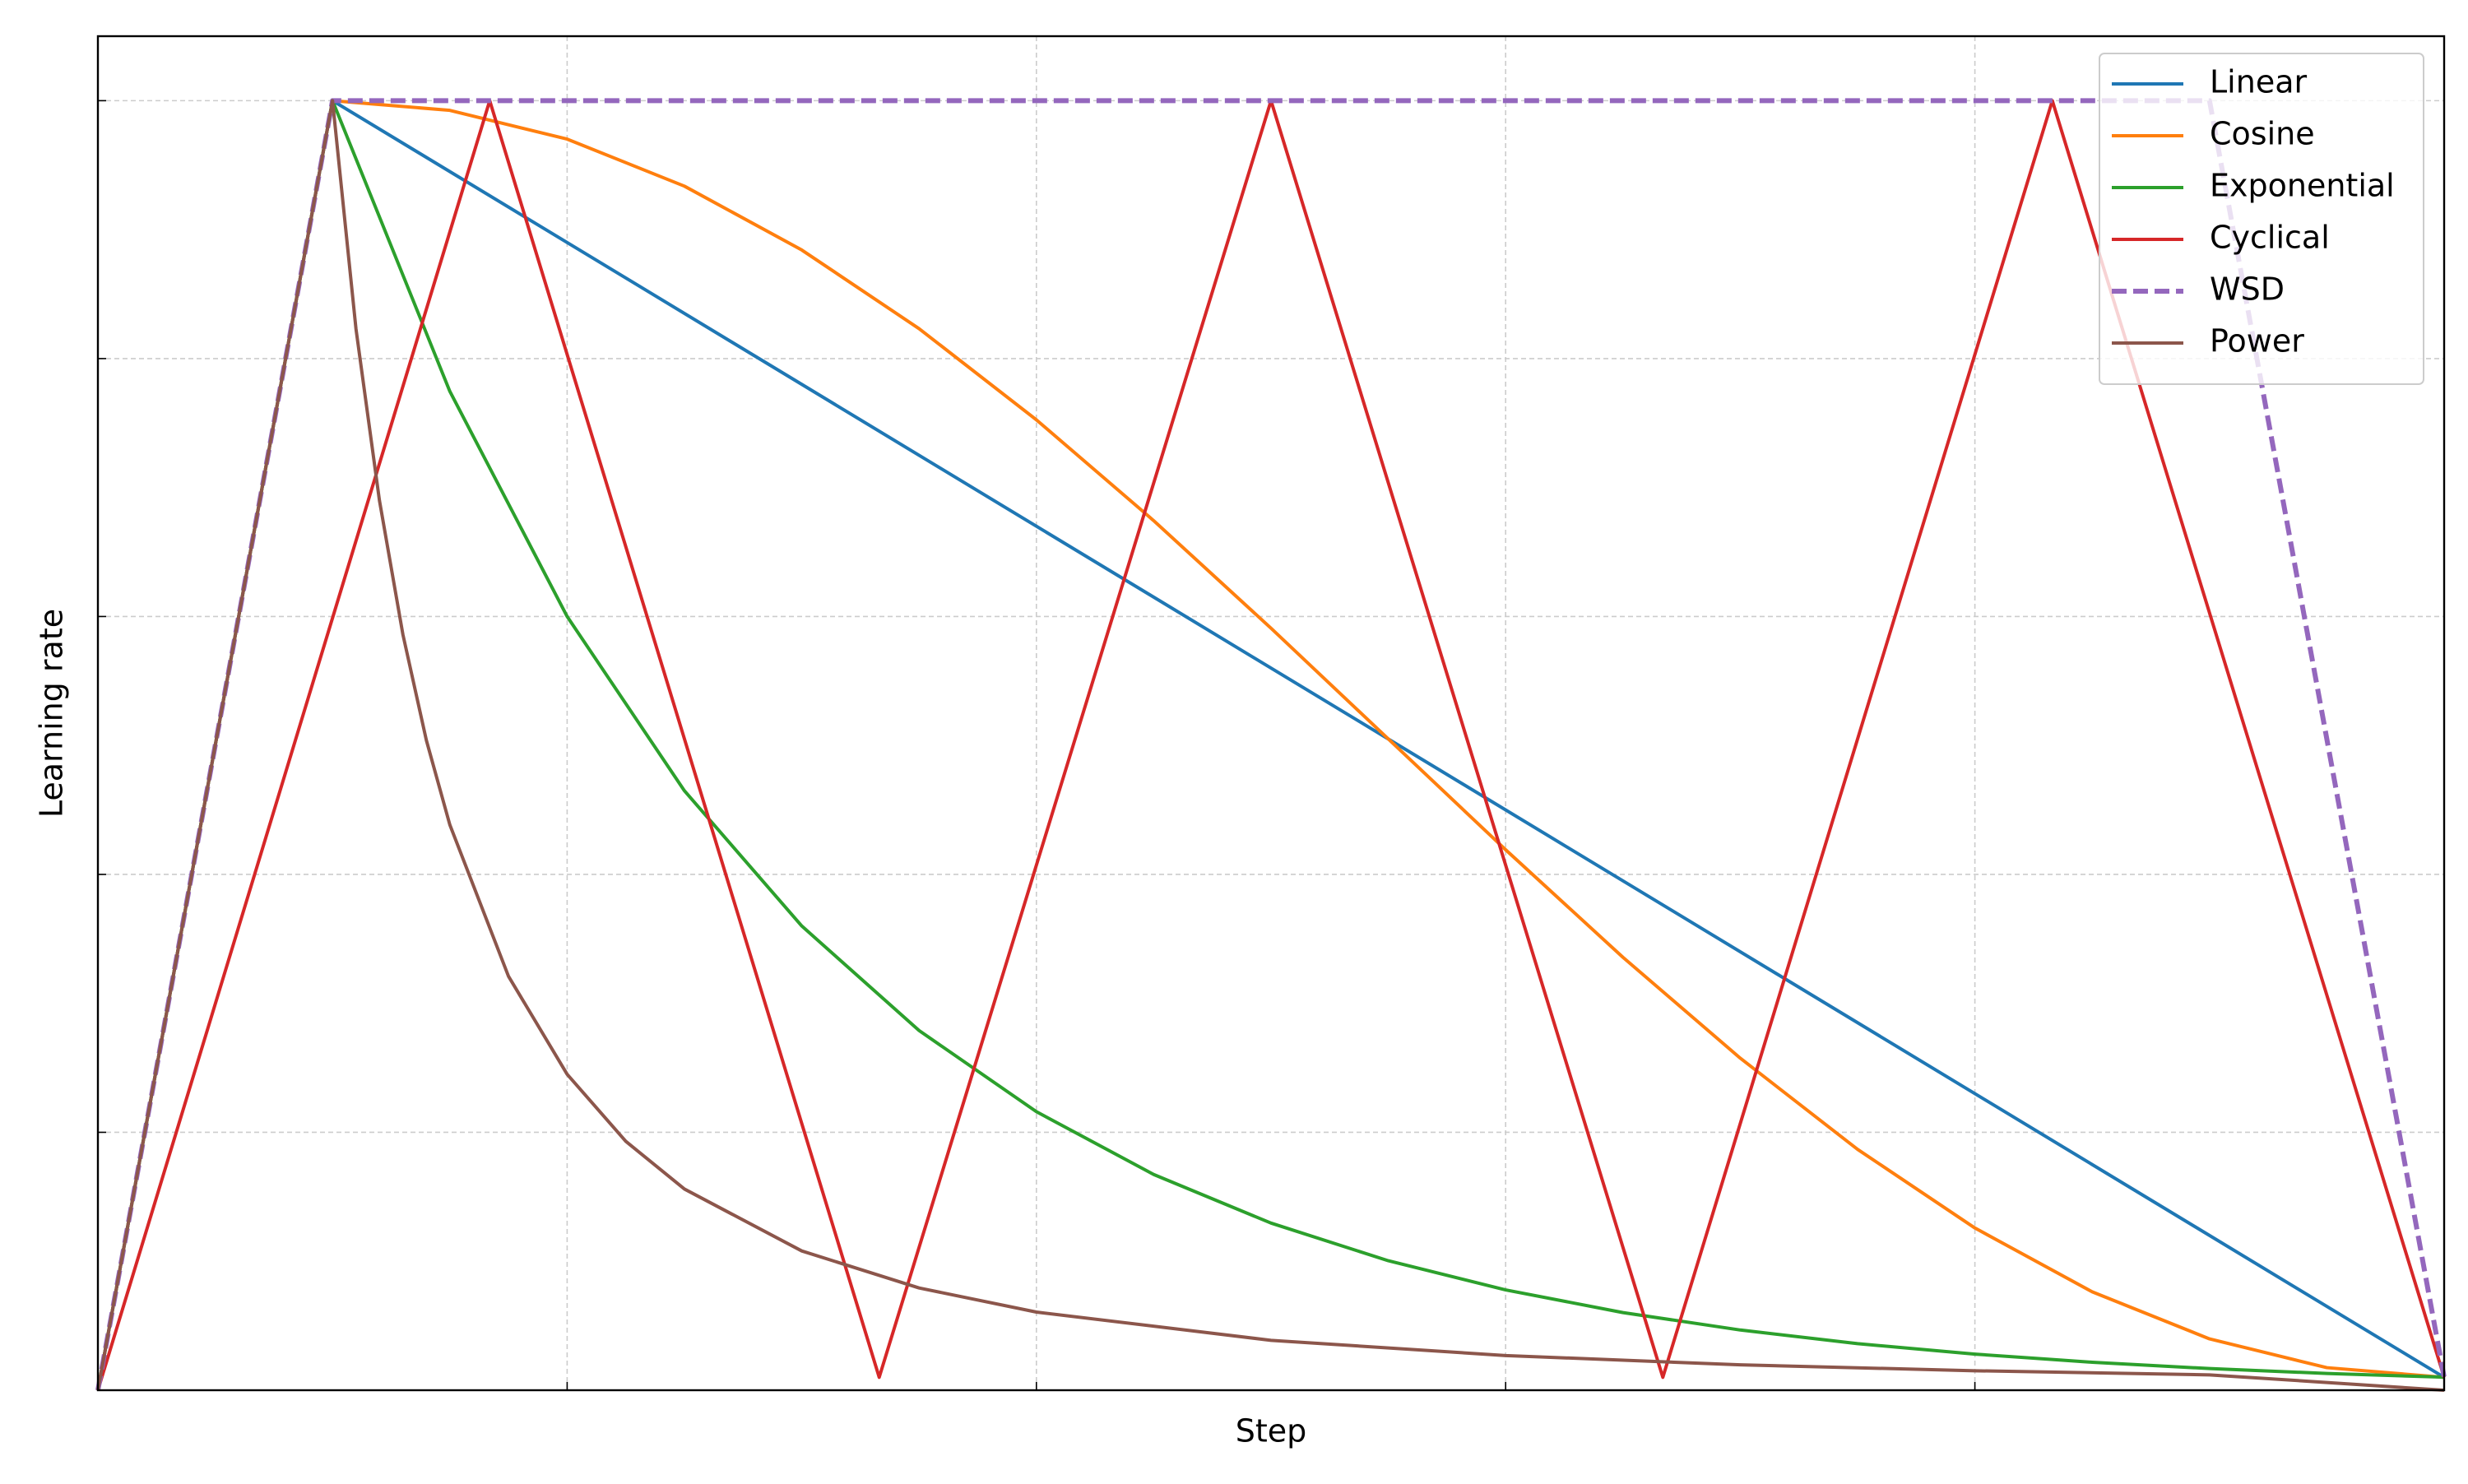 Image resolution: width=2468 pixels, height=1484 pixels. What do you see at coordinates (2261, 219) in the screenshot?
I see `legend: Linear Cosine Exponential Cyclical WSD Power` at bounding box center [2261, 219].